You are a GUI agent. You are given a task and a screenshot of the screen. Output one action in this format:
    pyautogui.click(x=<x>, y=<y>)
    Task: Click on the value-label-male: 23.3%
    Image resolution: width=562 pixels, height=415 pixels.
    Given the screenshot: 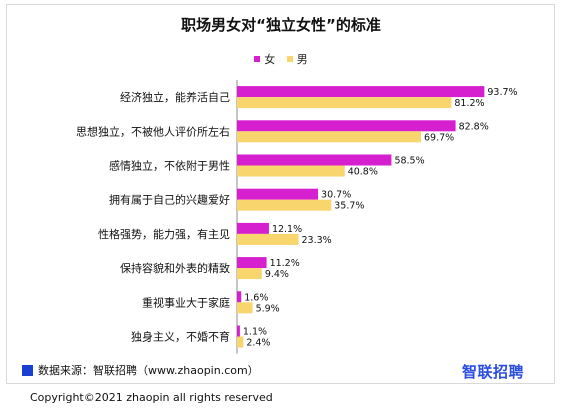 What is the action you would take?
    pyautogui.click(x=317, y=240)
    